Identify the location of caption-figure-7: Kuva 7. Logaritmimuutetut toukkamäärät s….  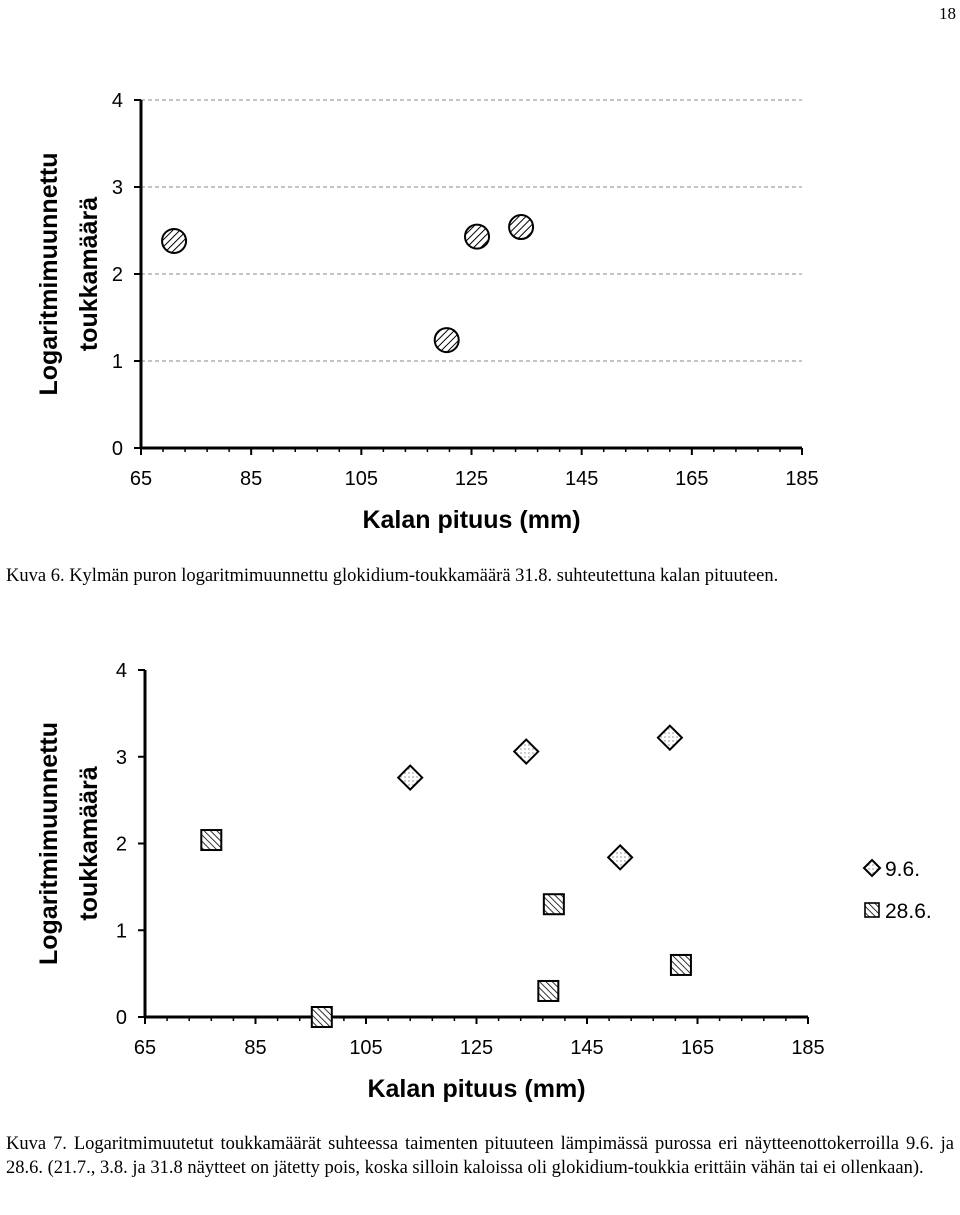
(480, 1156).